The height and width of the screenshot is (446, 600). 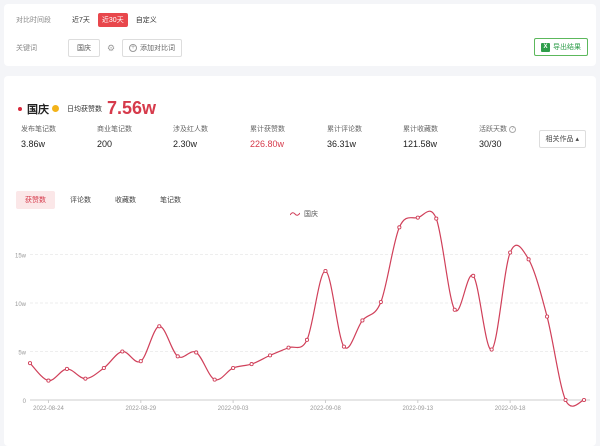 What do you see at coordinates (417, 409) in the screenshot?
I see `x-tick-label: 2022-09-13` at bounding box center [417, 409].